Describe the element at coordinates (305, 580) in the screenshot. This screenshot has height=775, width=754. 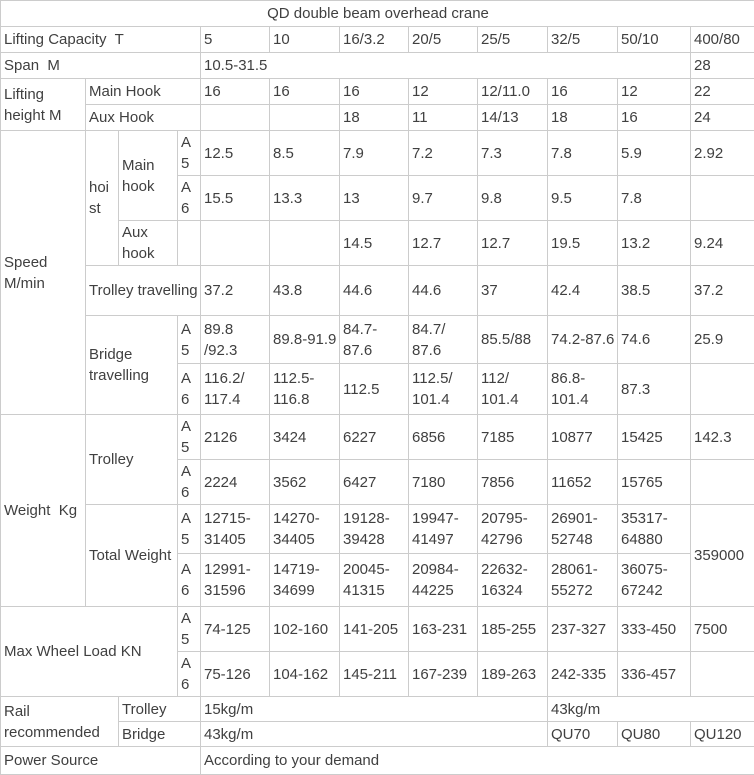
I see `value-cell: 14719-34699` at that location.